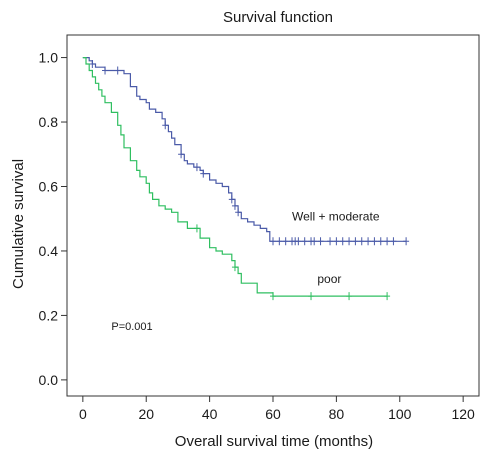 This screenshot has width=481, height=453. What do you see at coordinates (83, 414) in the screenshot?
I see `x-tick-label: 0` at bounding box center [83, 414].